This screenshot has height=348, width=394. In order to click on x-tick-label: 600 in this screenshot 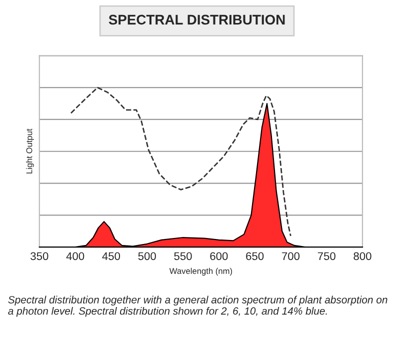, I will do `click(219, 256)`.